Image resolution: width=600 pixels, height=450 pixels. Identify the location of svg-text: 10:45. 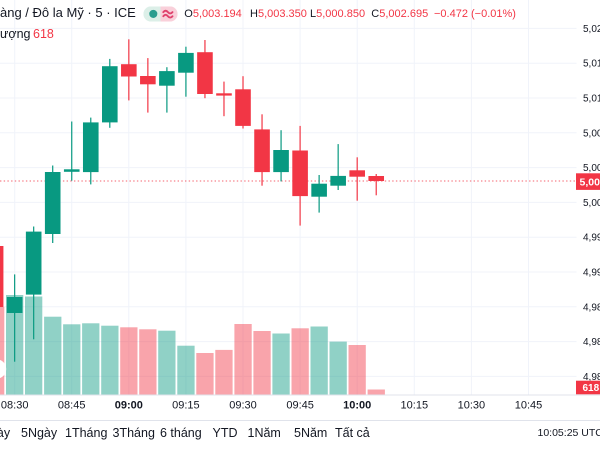
(529, 406).